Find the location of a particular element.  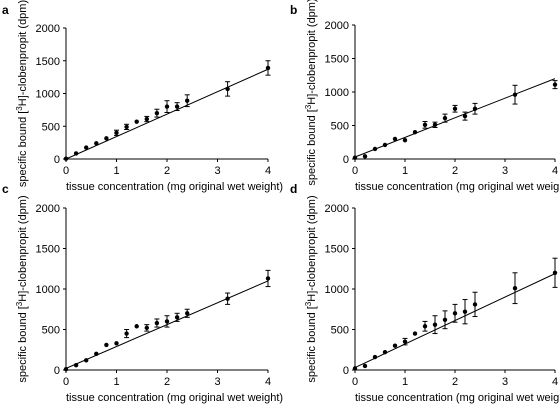

panel-letter: a is located at coordinates (5, 10).